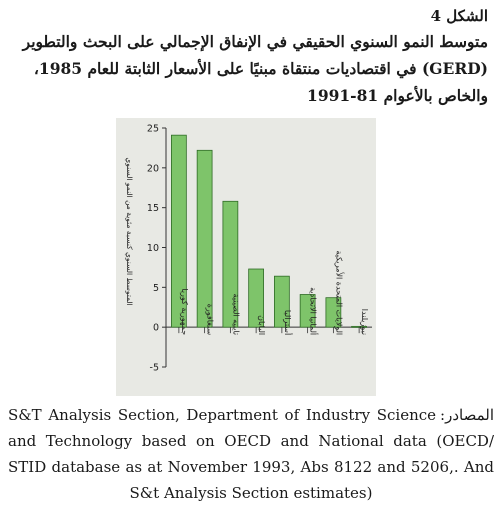 Image resolution: width=502 pixels, height=513 pixels. What do you see at coordinates (156, 288) in the screenshot?
I see `y-tick-label: 5` at bounding box center [156, 288].